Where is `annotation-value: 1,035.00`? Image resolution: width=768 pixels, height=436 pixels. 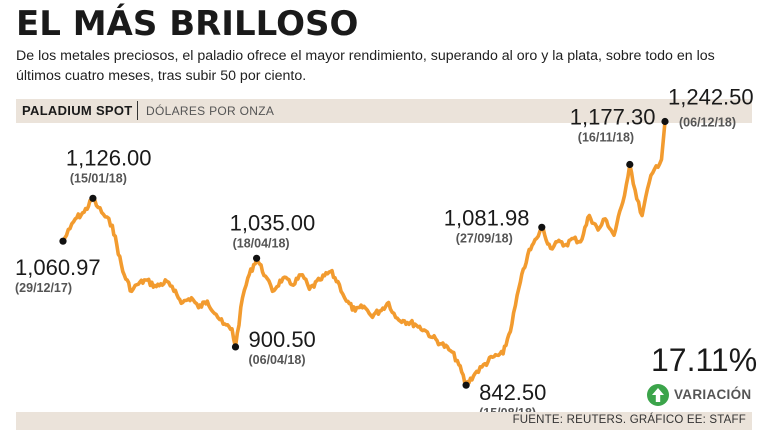
annotation-value: 1,035.00 is located at coordinates (273, 222).